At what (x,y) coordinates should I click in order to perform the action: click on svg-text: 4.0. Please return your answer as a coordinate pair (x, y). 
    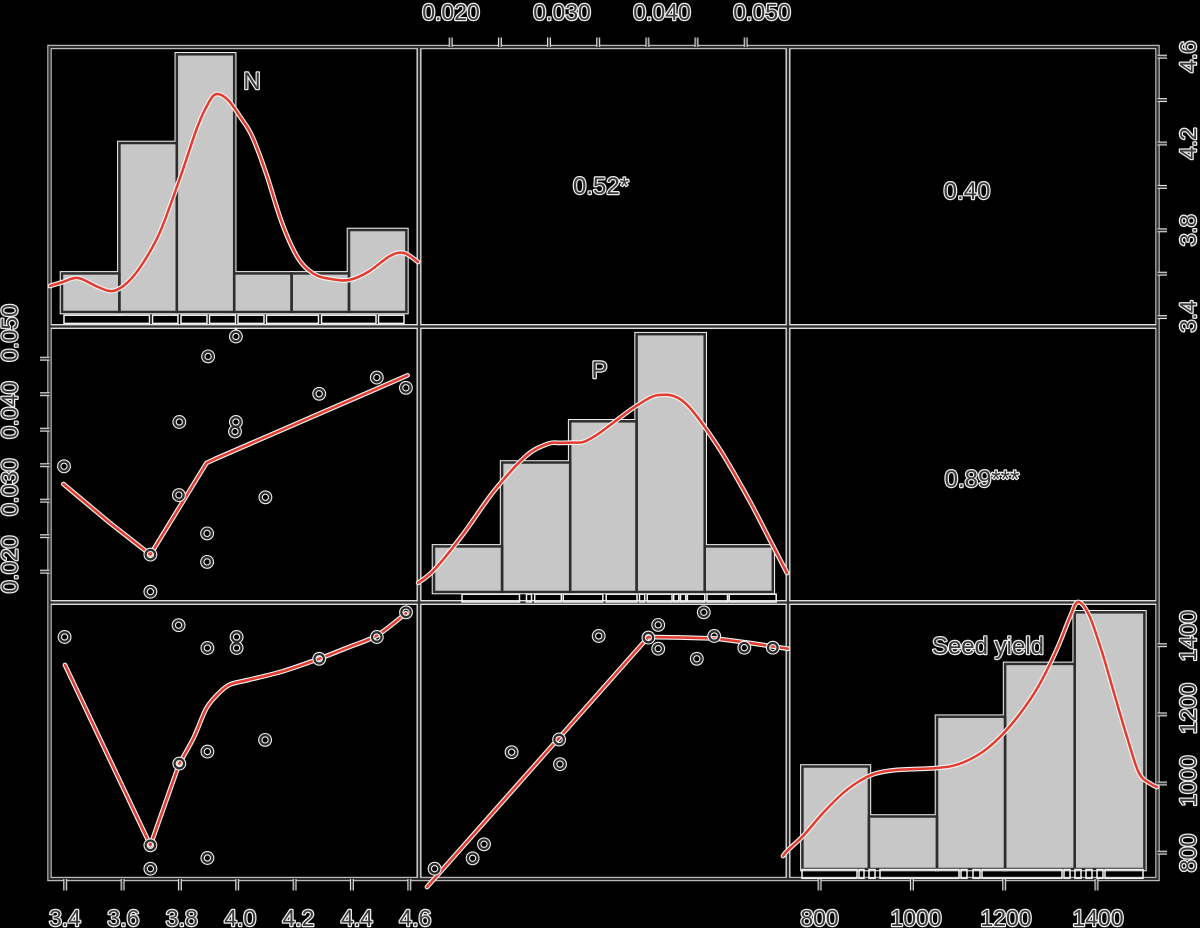
    Looking at the image, I should click on (240, 916).